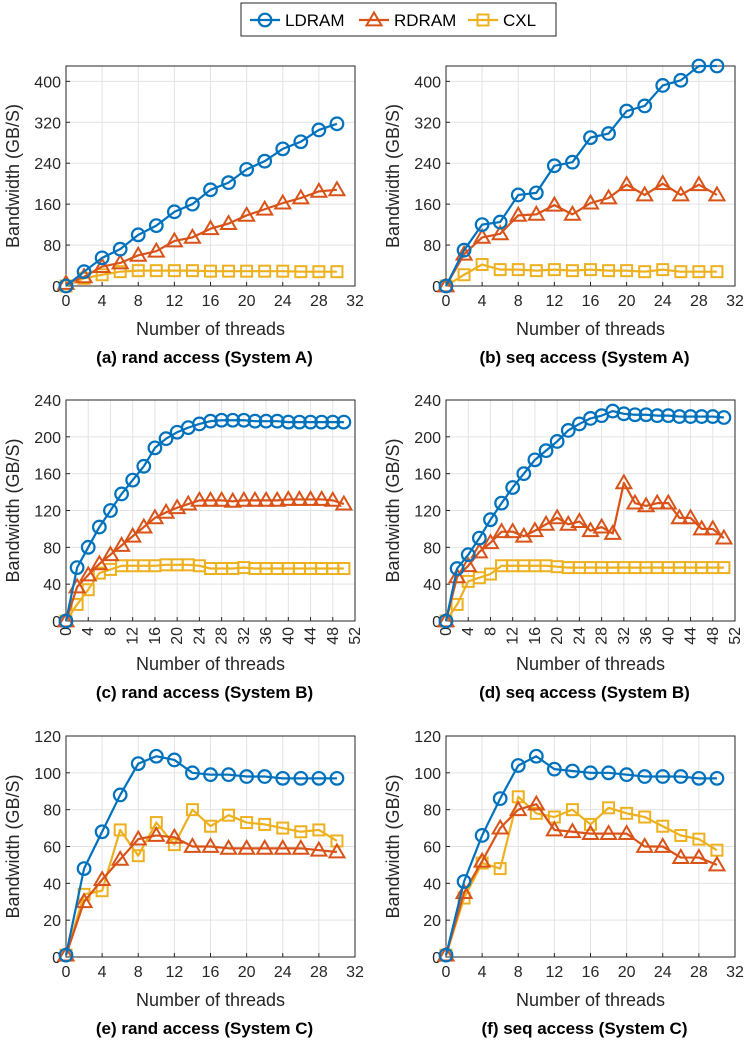  I want to click on x-tick-label: 28, so click(699, 972).